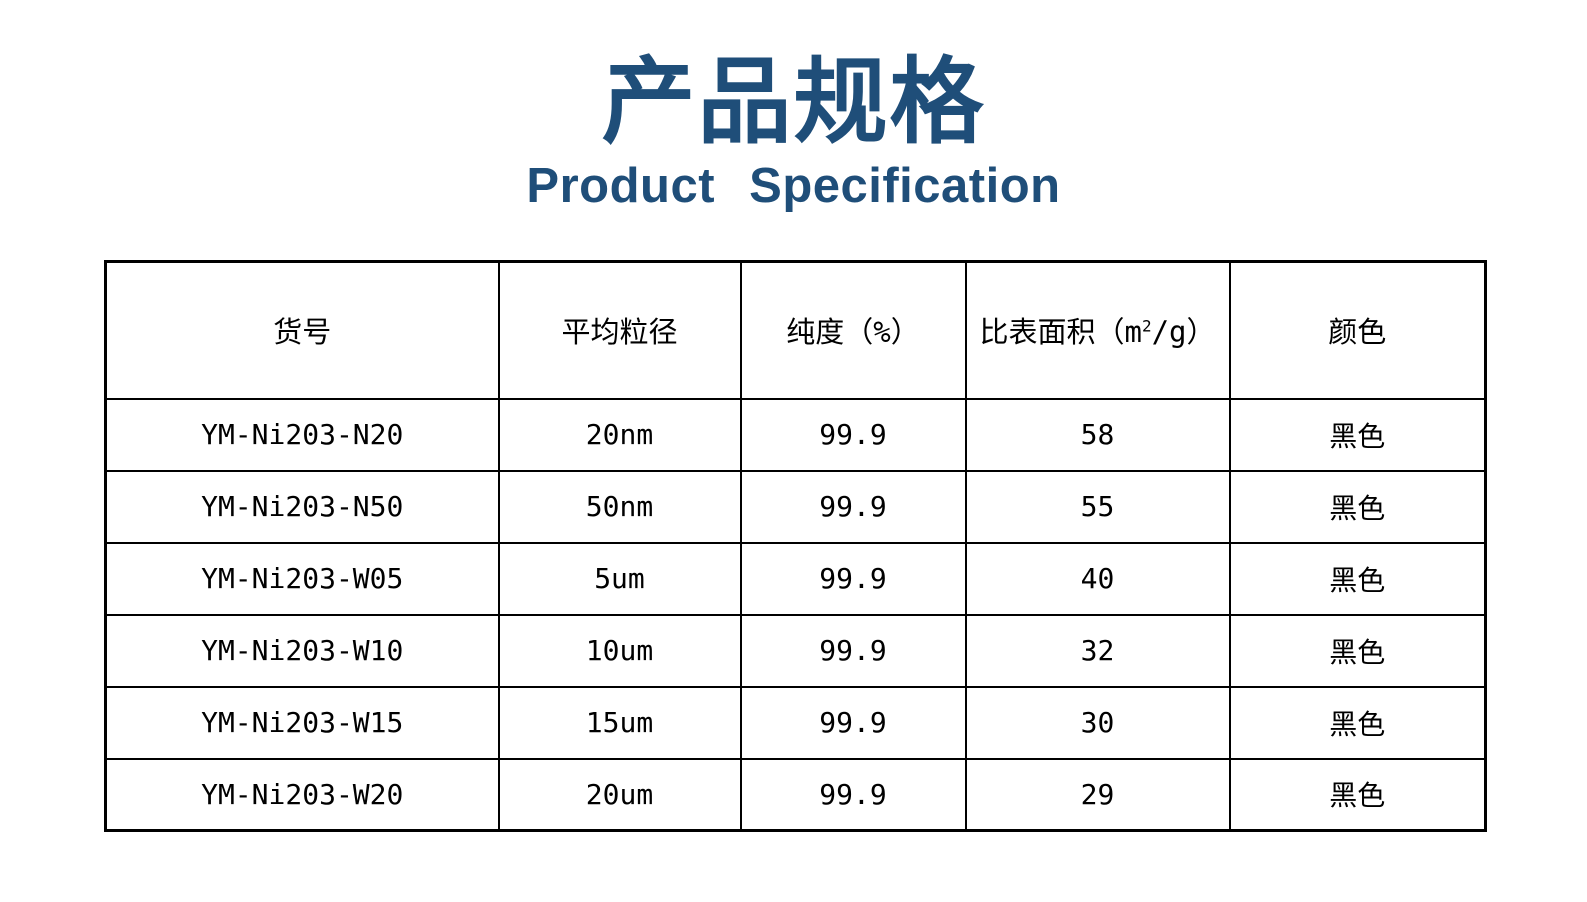  Describe the element at coordinates (302, 578) in the screenshot. I see `cell-item-no: YM-Ni203-W05` at that location.